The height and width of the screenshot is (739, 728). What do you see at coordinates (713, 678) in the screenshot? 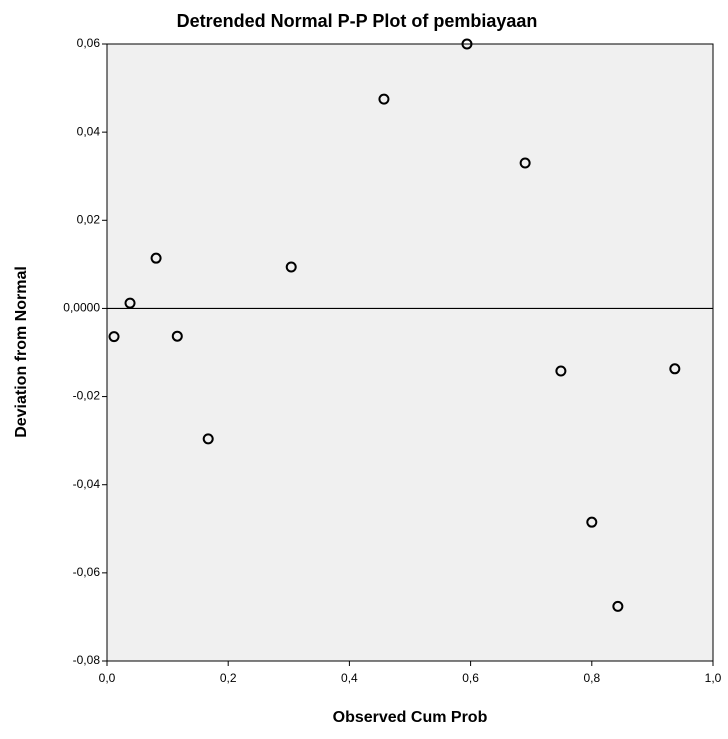
I see `x-tick-label: 1,0` at bounding box center [713, 678].